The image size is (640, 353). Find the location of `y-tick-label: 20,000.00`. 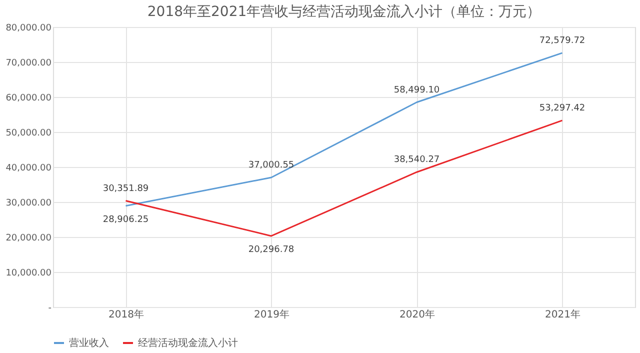

y-tick-label: 20,000.00 is located at coordinates (29, 239).